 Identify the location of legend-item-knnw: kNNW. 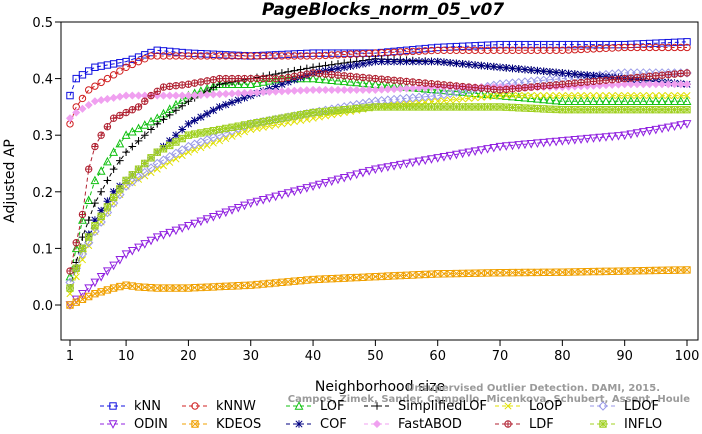
(219, 406).